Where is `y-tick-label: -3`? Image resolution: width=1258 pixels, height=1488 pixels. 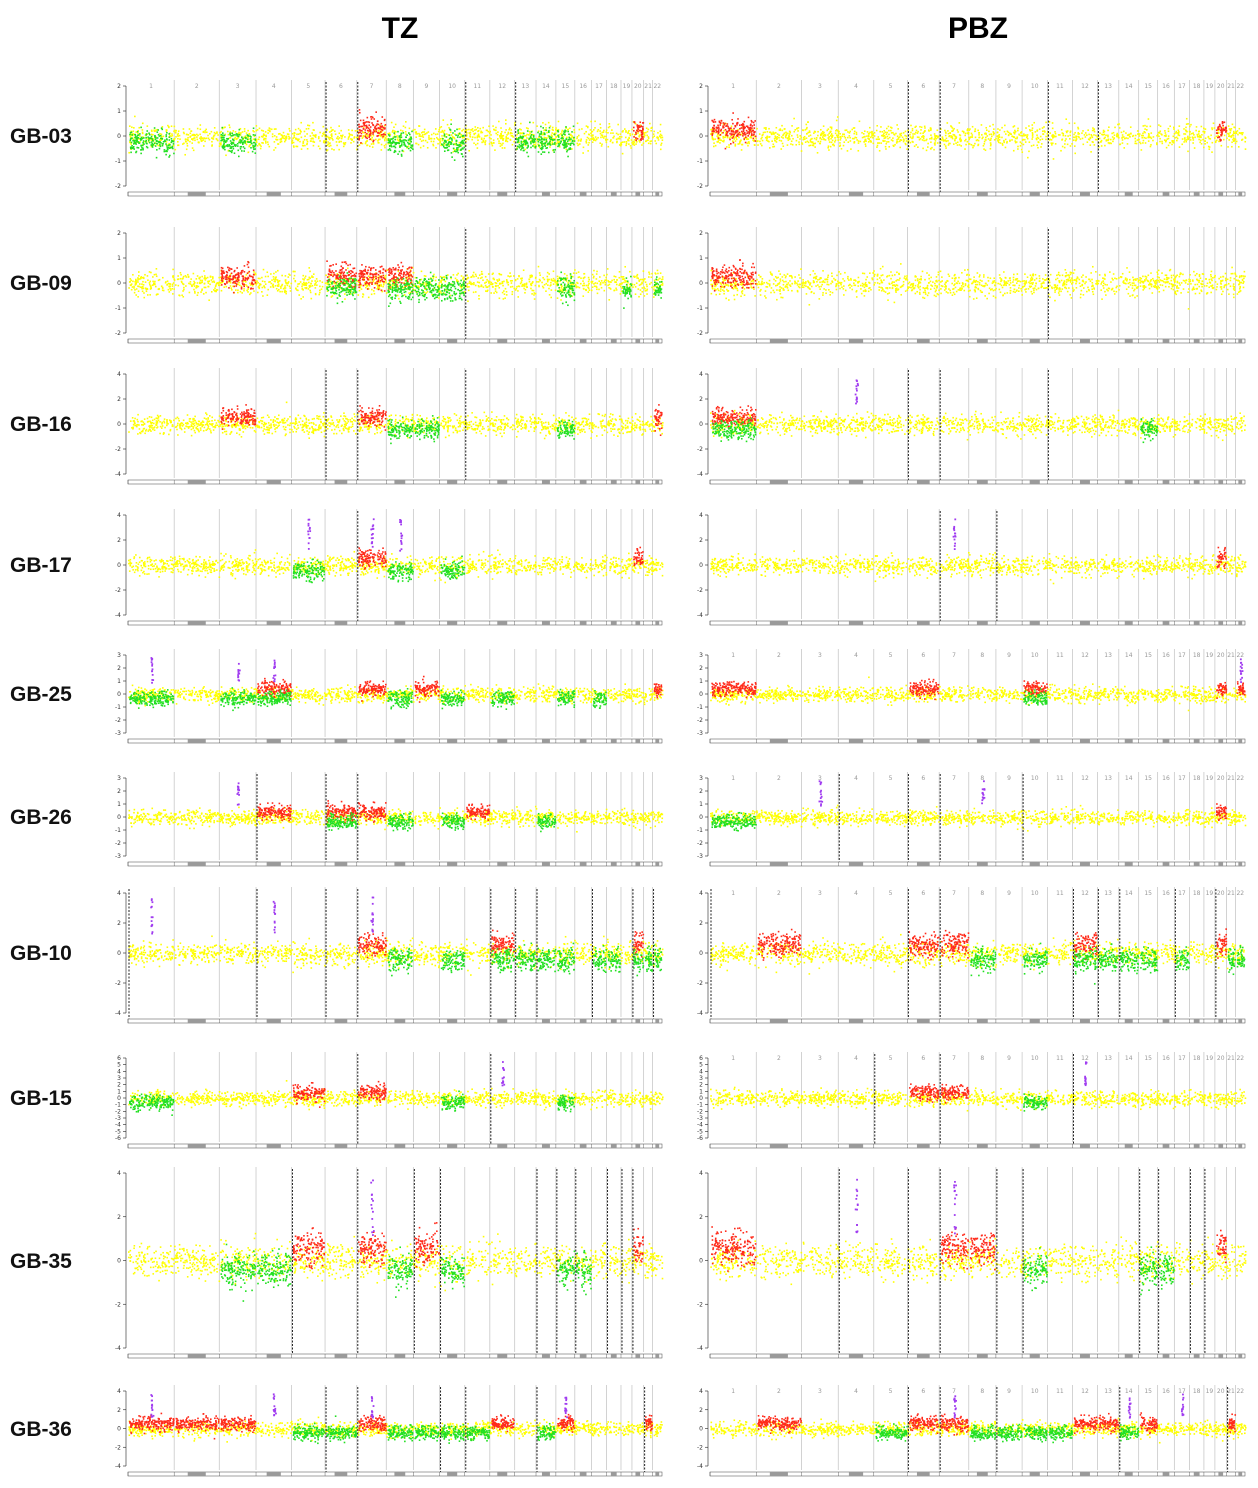
y-tick-label: -3 is located at coordinates (700, 1118).